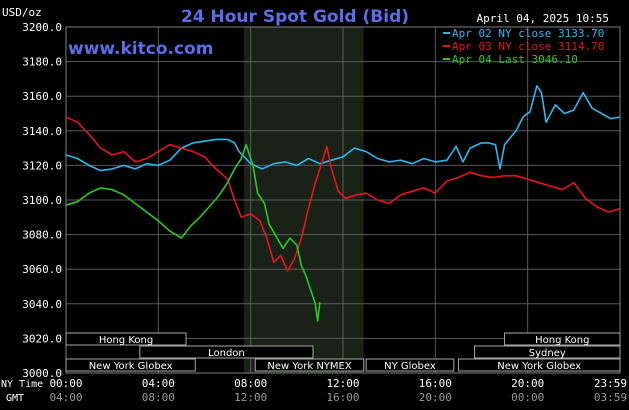  Describe the element at coordinates (42, 96) in the screenshot. I see `y-tick-label: 3160.0` at that location.